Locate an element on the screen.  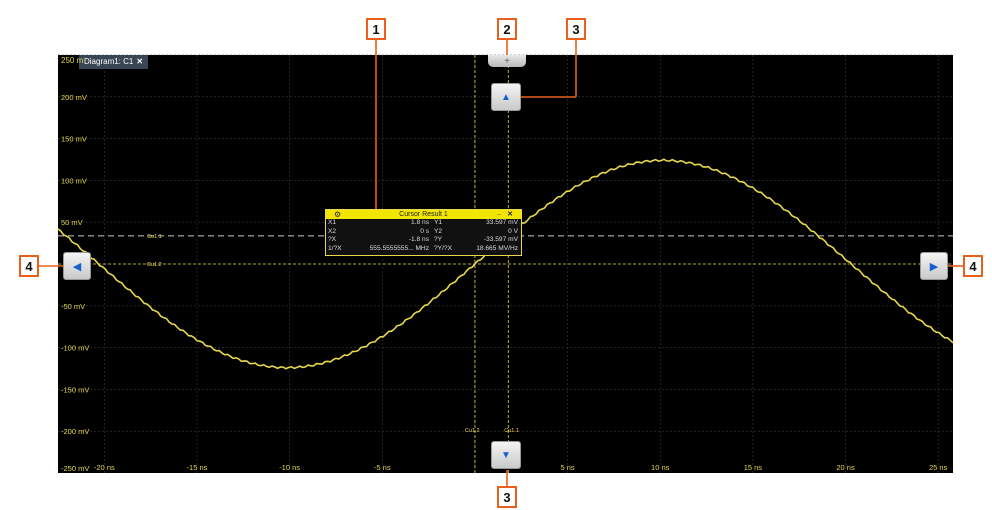
arrow-up-icon: ▲ is located at coordinates (506, 97).